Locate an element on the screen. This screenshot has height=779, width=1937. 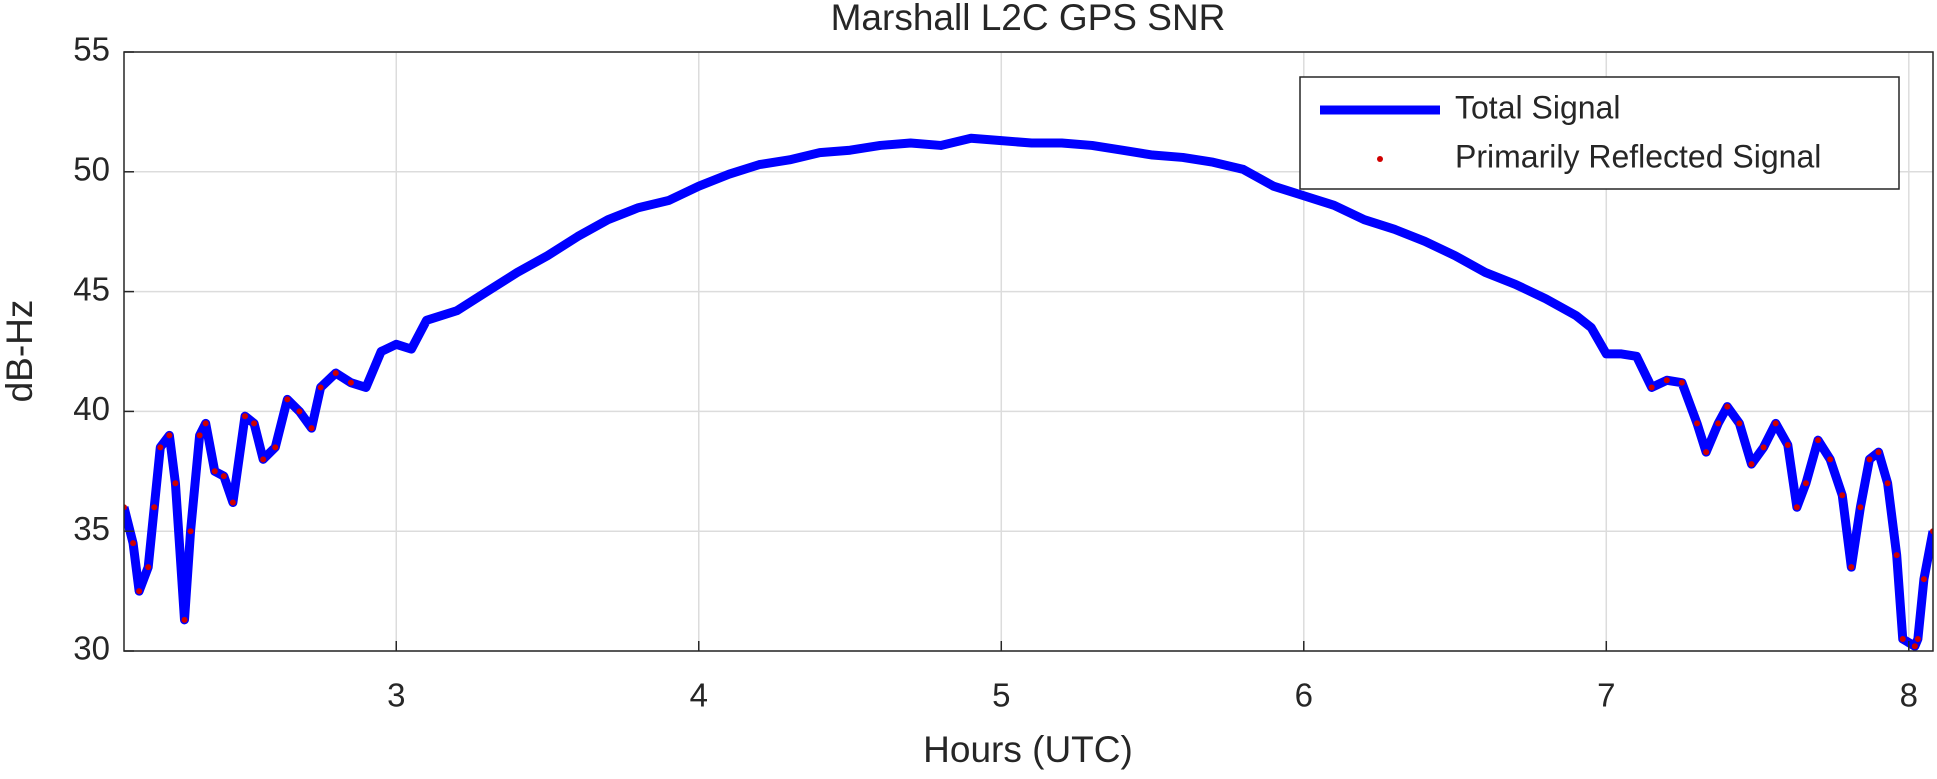
y-axis-label: dB-Hz is located at coordinates (20, 351).